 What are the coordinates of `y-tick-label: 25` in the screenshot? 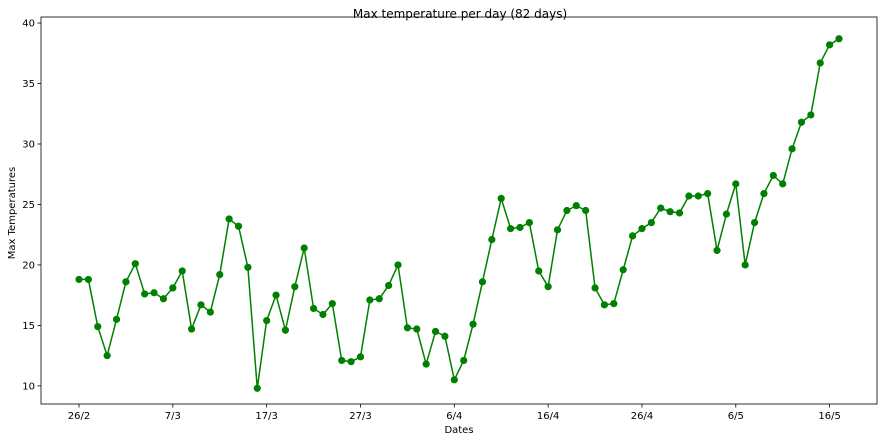 It's located at (28, 205).